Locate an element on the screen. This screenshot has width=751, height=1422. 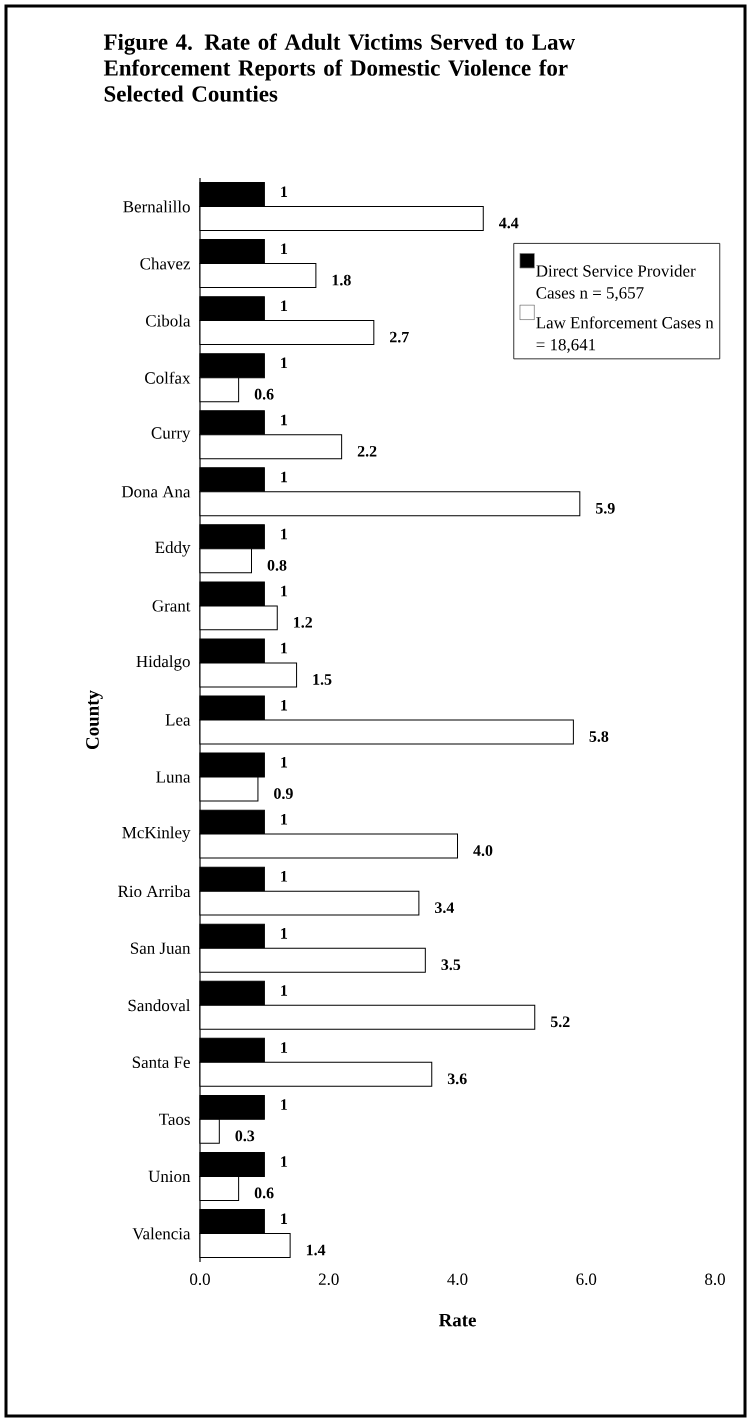
y-axis-title: County is located at coordinates (94, 720).